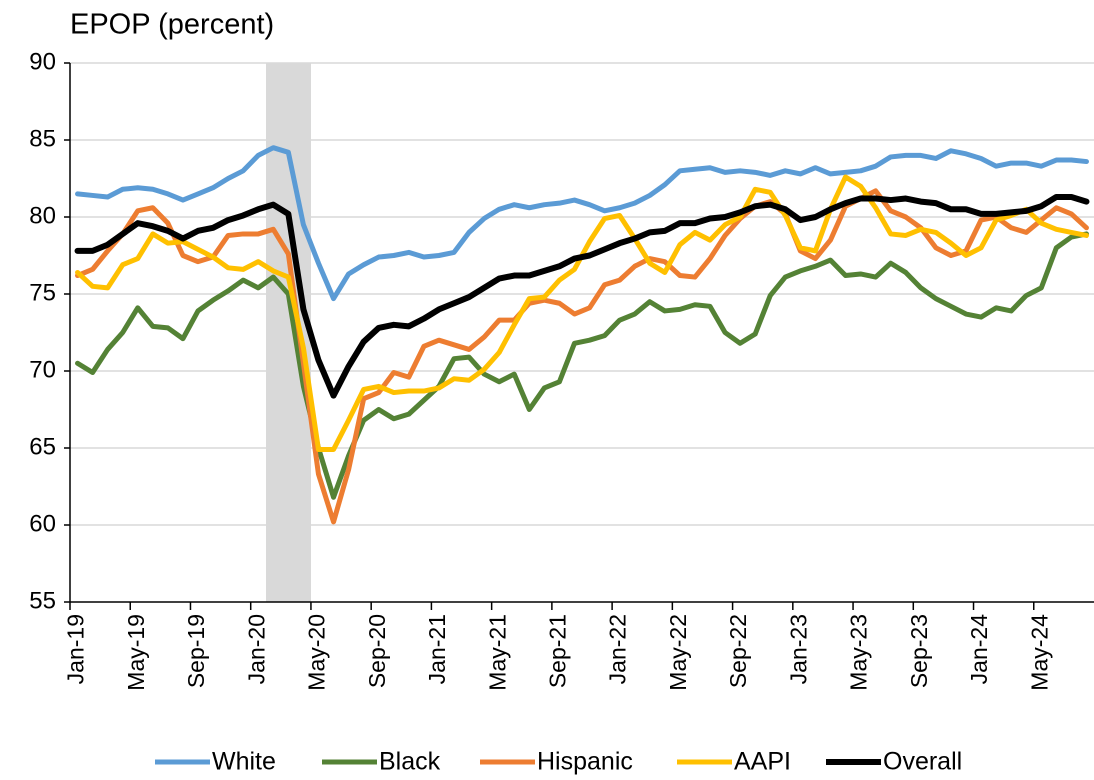 The width and height of the screenshot is (1094, 780). I want to click on x-tick-label: Jan-19, so click(76, 649).